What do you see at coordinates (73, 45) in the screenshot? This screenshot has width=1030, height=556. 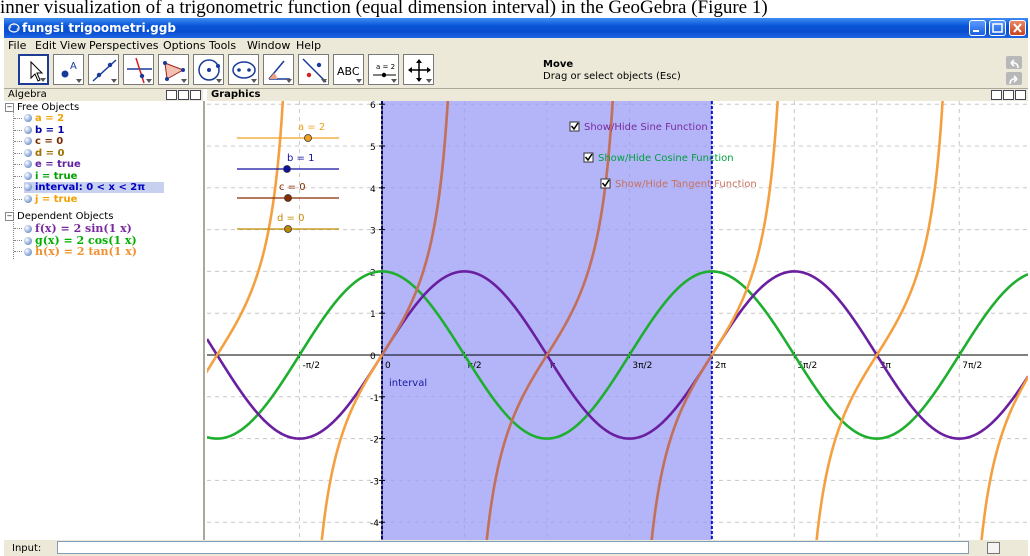 I see `menu-view: View` at bounding box center [73, 45].